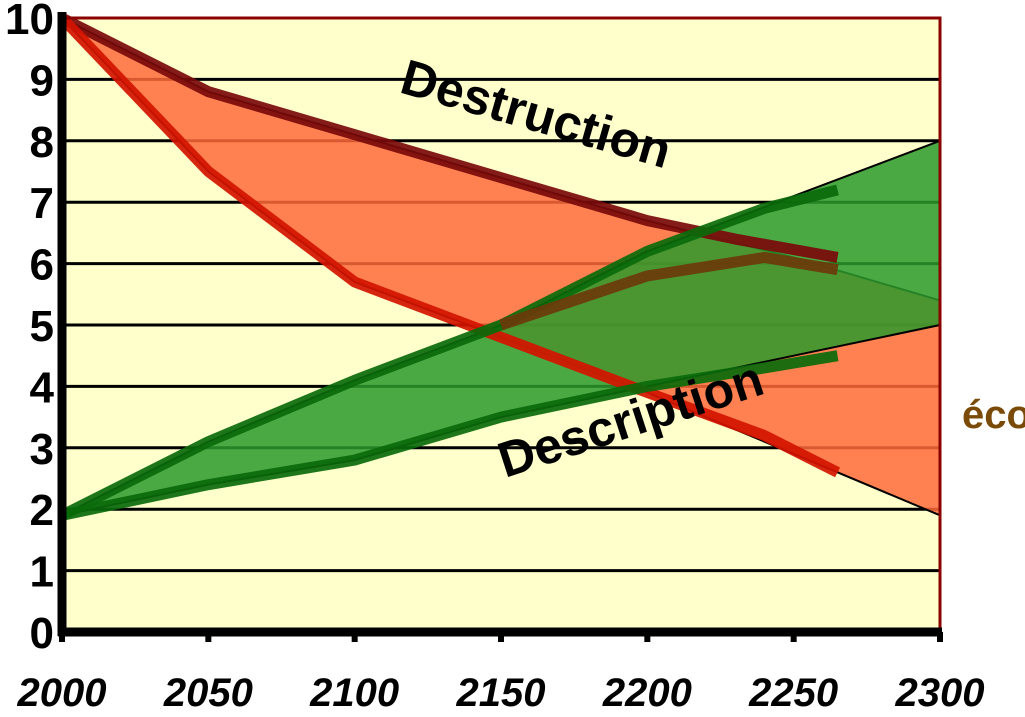 This screenshot has width=1025, height=717. I want to click on y-tick-label-9: 9, so click(42, 80).